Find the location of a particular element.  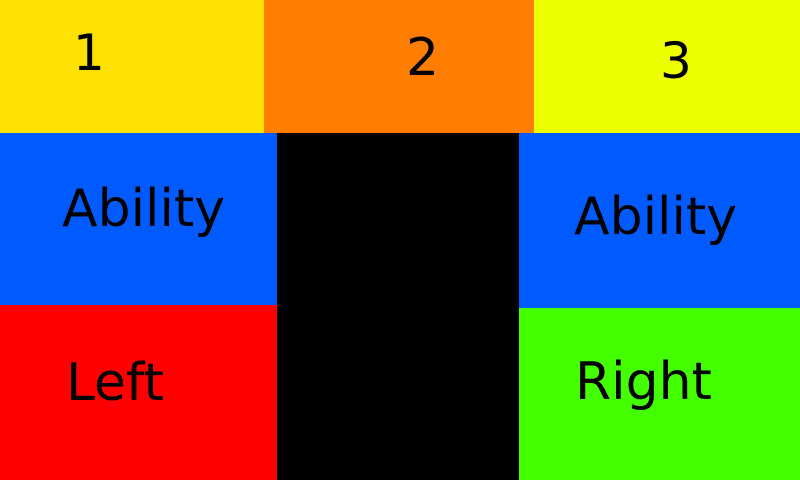

ability-right-button: Ability is located at coordinates (659, 220).